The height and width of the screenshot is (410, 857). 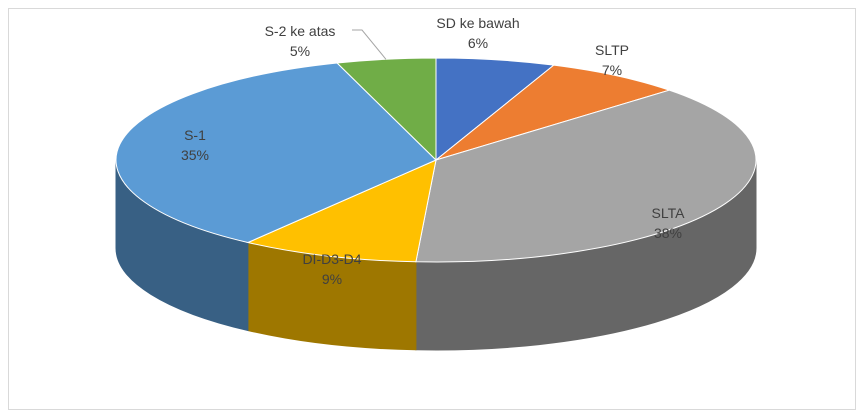 What do you see at coordinates (331, 259) in the screenshot?
I see `label-category: DI-D3-D4` at bounding box center [331, 259].